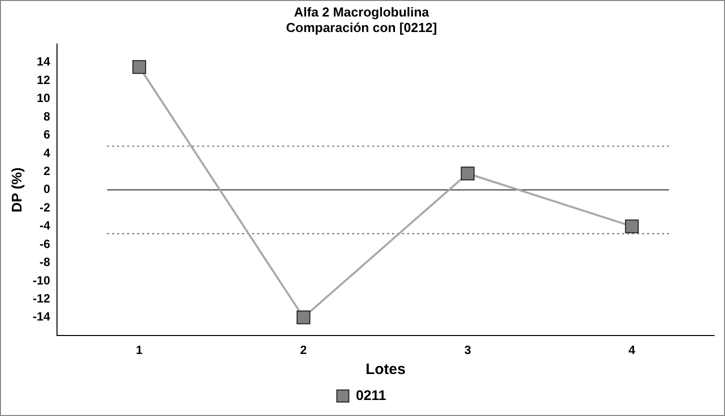 The height and width of the screenshot is (416, 725). What do you see at coordinates (44, 262) in the screenshot?
I see `y-tick-label: -8` at bounding box center [44, 262].